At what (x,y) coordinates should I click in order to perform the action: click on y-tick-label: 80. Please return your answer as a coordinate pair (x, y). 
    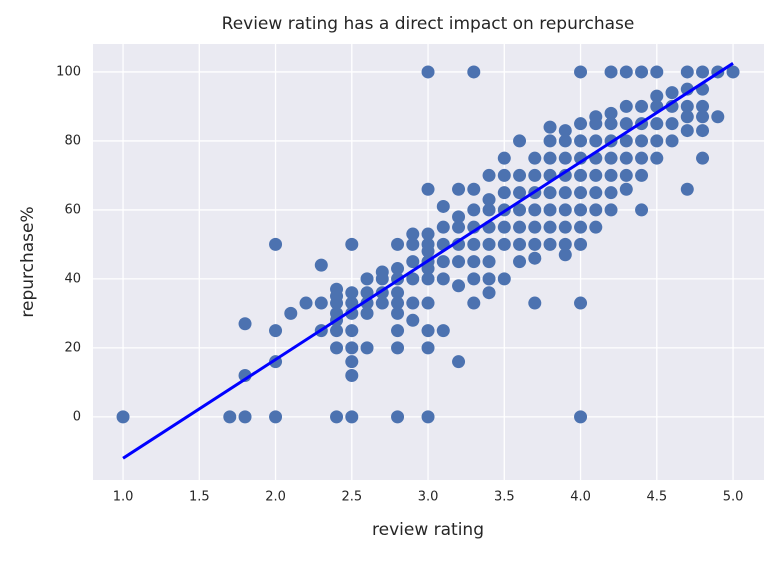
    Looking at the image, I should click on (72, 140).